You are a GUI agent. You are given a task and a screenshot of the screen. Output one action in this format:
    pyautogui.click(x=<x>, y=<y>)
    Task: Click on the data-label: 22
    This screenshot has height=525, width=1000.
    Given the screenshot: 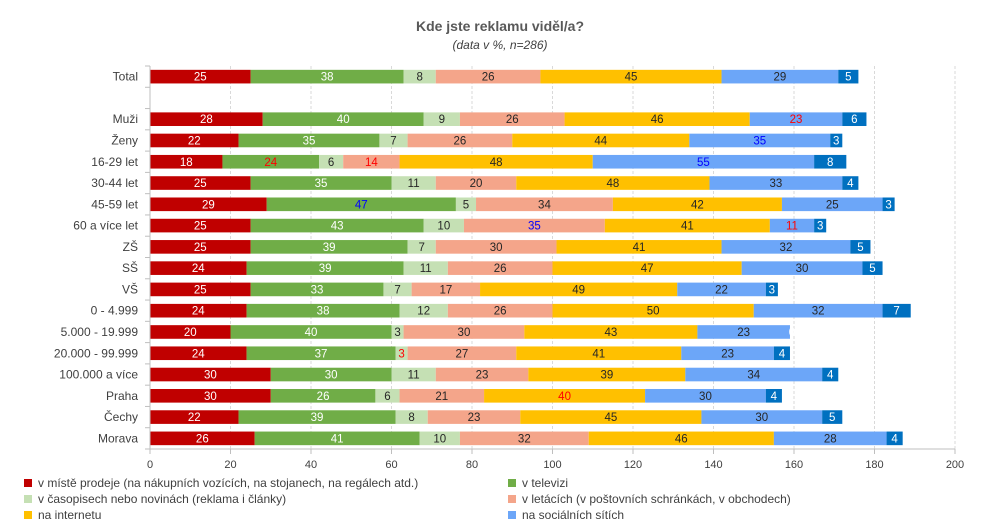 What is the action you would take?
    pyautogui.click(x=194, y=418)
    